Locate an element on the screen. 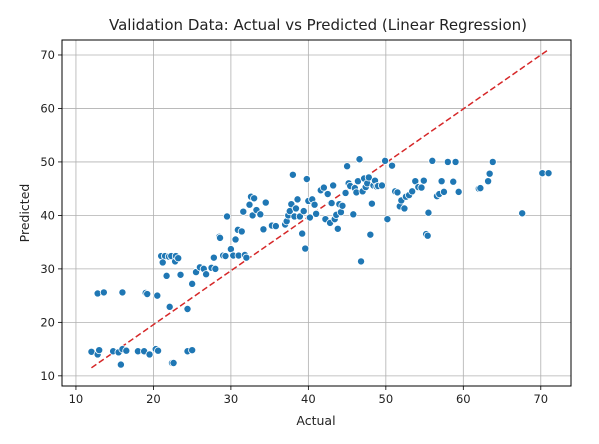  y-tick-label: 30 is located at coordinates (47, 269).